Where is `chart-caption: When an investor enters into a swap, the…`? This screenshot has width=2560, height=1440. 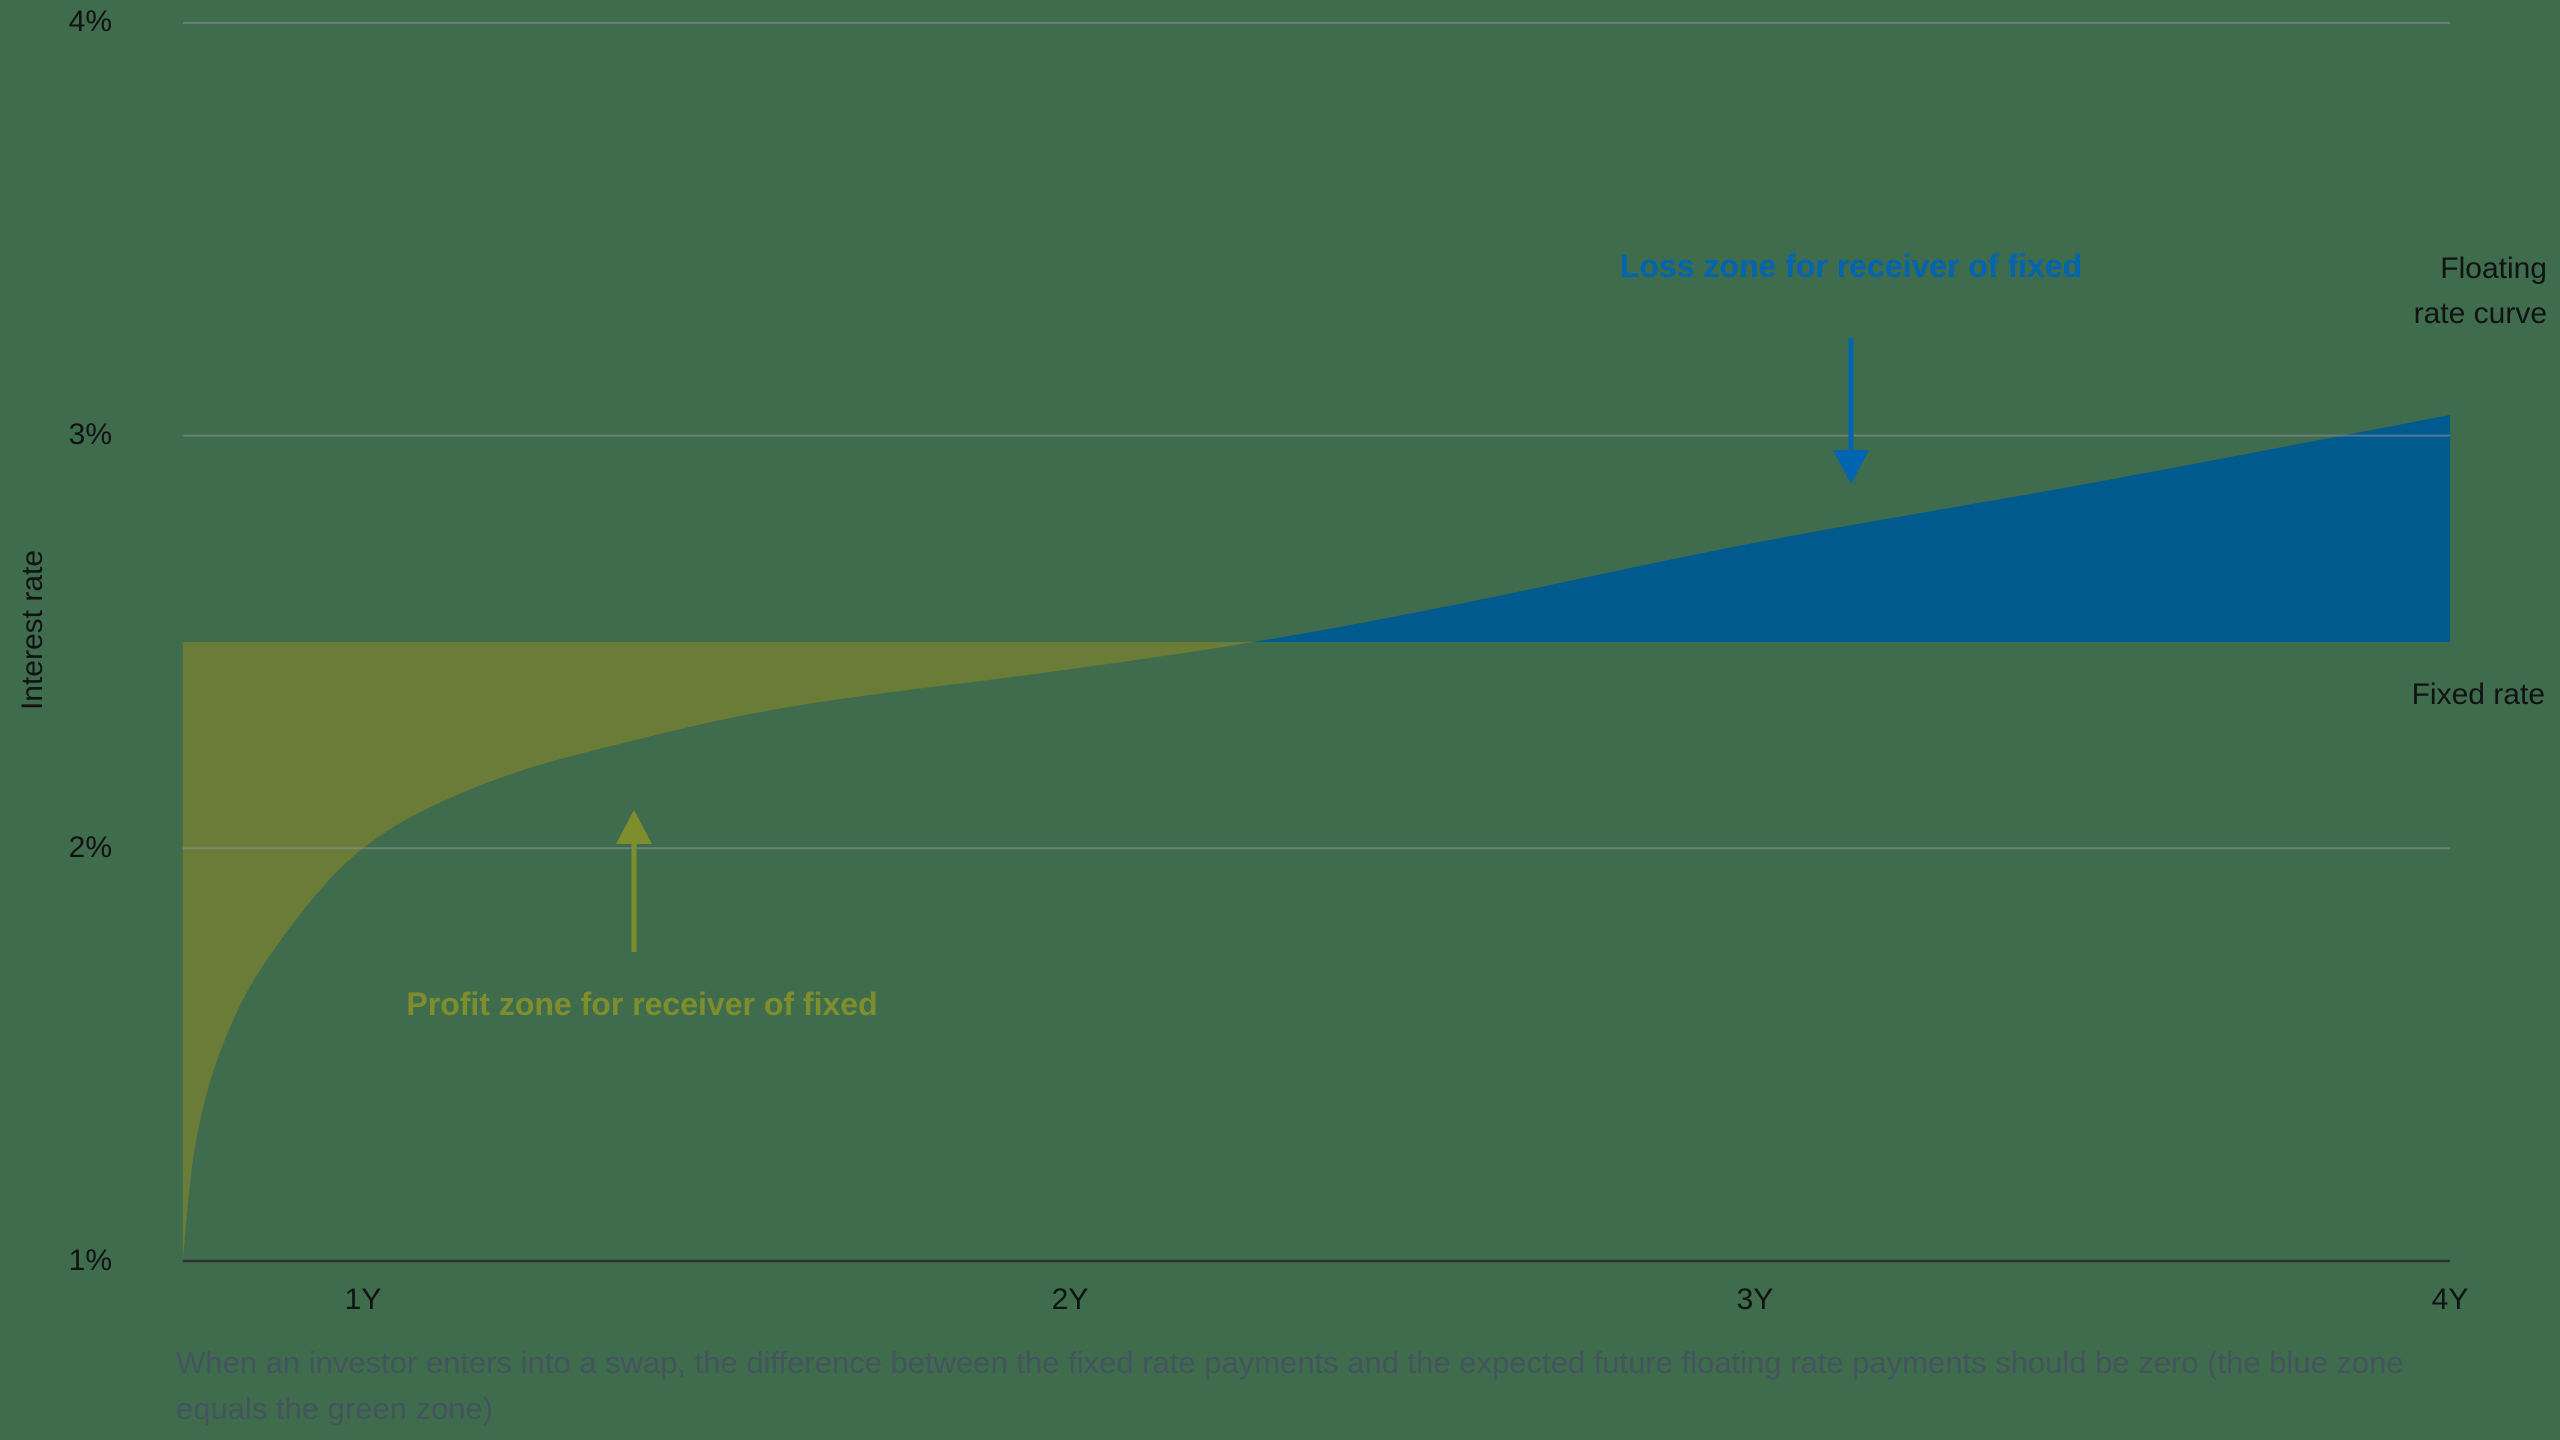
chart-caption: When an investor enters into a swap, the… is located at coordinates (1290, 1385).